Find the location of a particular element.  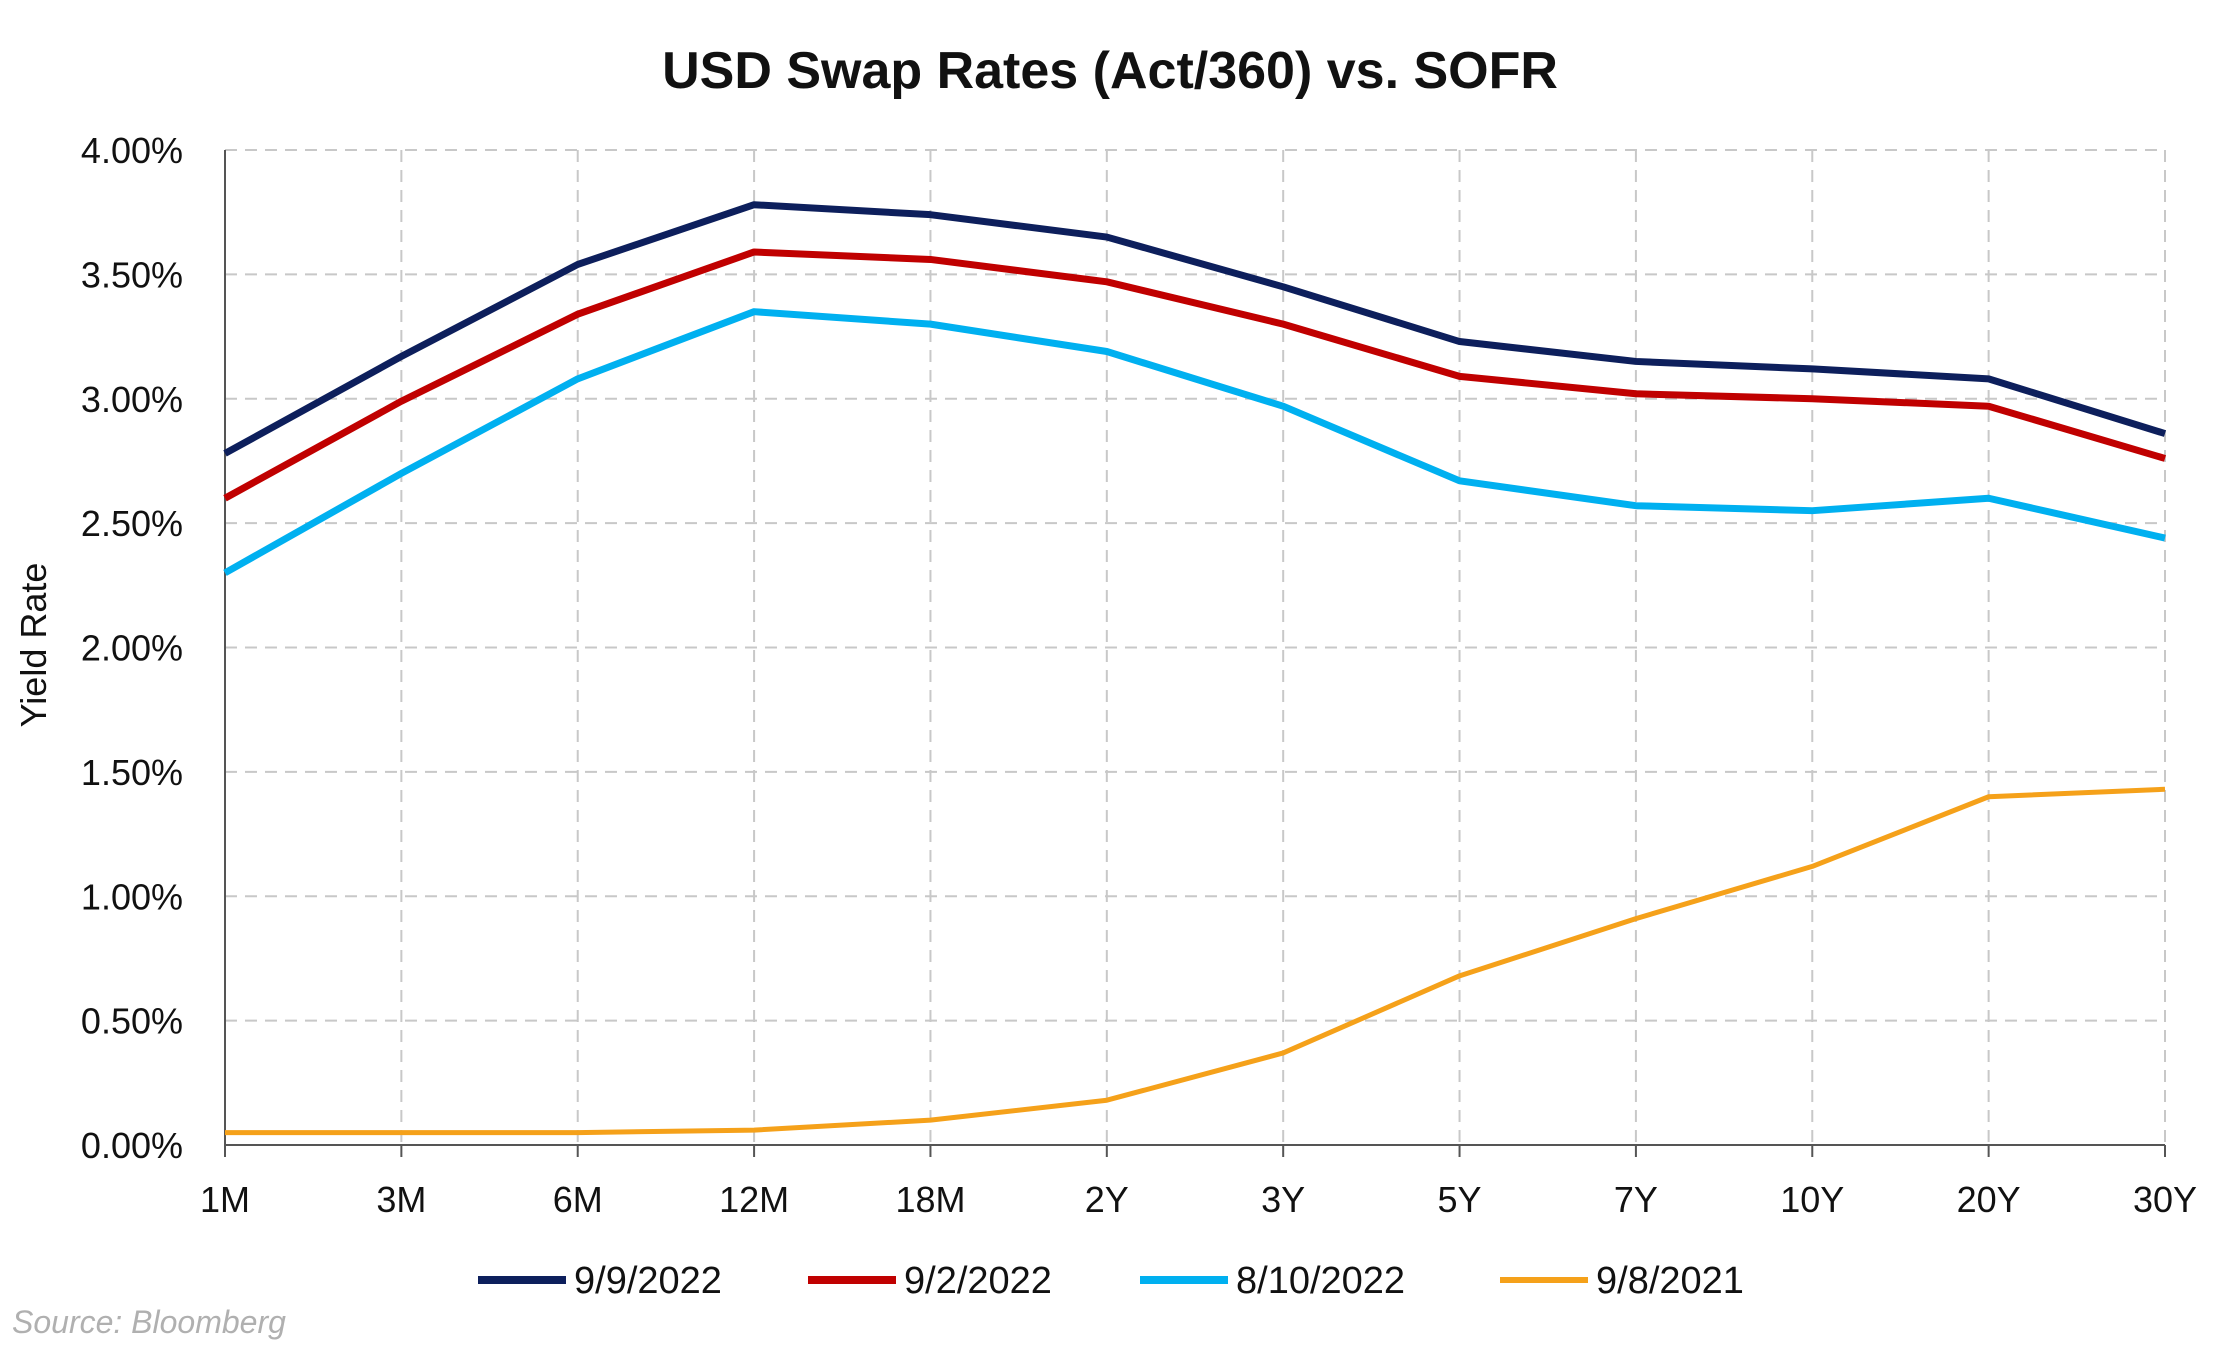

x-tick-label: 18M is located at coordinates (930, 1199).